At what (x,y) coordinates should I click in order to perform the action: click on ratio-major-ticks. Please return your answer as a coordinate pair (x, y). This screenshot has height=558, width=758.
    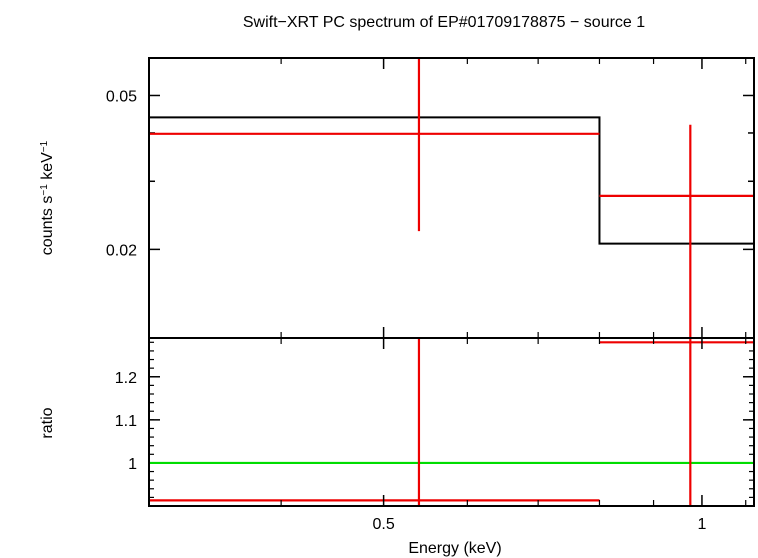
    Looking at the image, I should click on (451, 420).